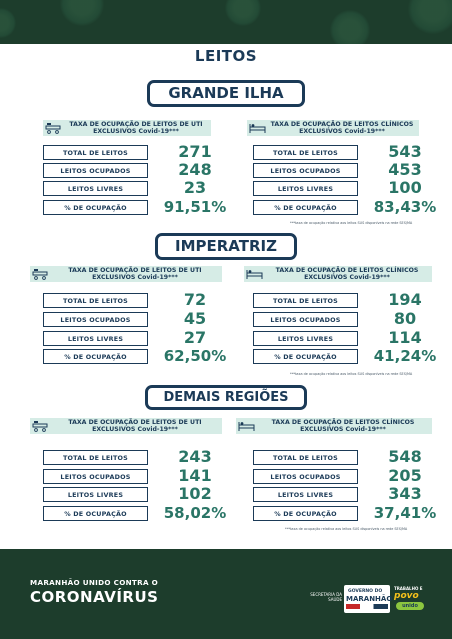 The image size is (452, 639). What do you see at coordinates (405, 207) in the screenshot?
I see `clinicos-ocupacao-value: 83,43%` at bounding box center [405, 207].